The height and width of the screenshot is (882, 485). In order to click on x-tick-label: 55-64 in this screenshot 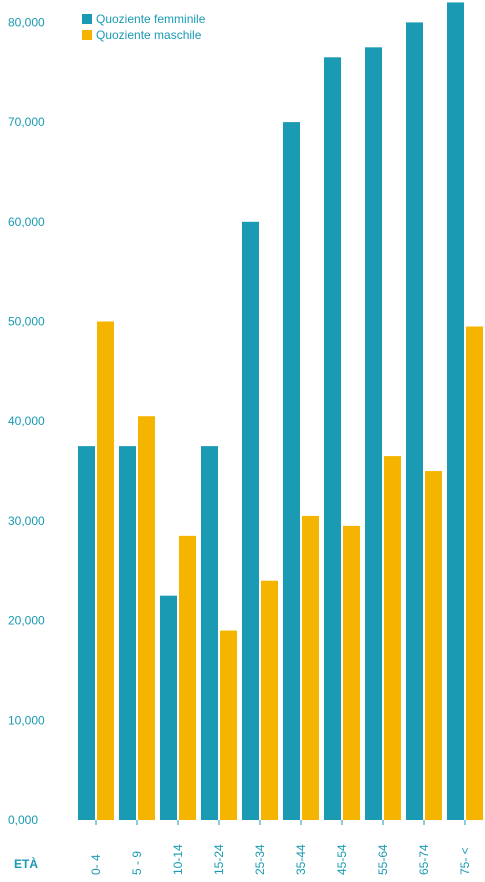, I will do `click(383, 859)`.